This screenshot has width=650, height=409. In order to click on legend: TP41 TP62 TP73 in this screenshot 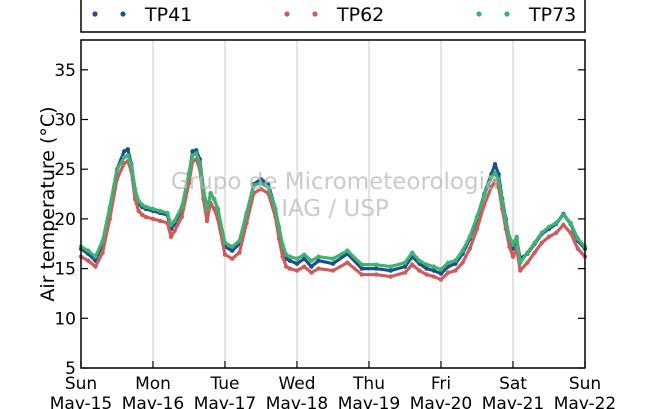, I will do `click(333, 16)`.